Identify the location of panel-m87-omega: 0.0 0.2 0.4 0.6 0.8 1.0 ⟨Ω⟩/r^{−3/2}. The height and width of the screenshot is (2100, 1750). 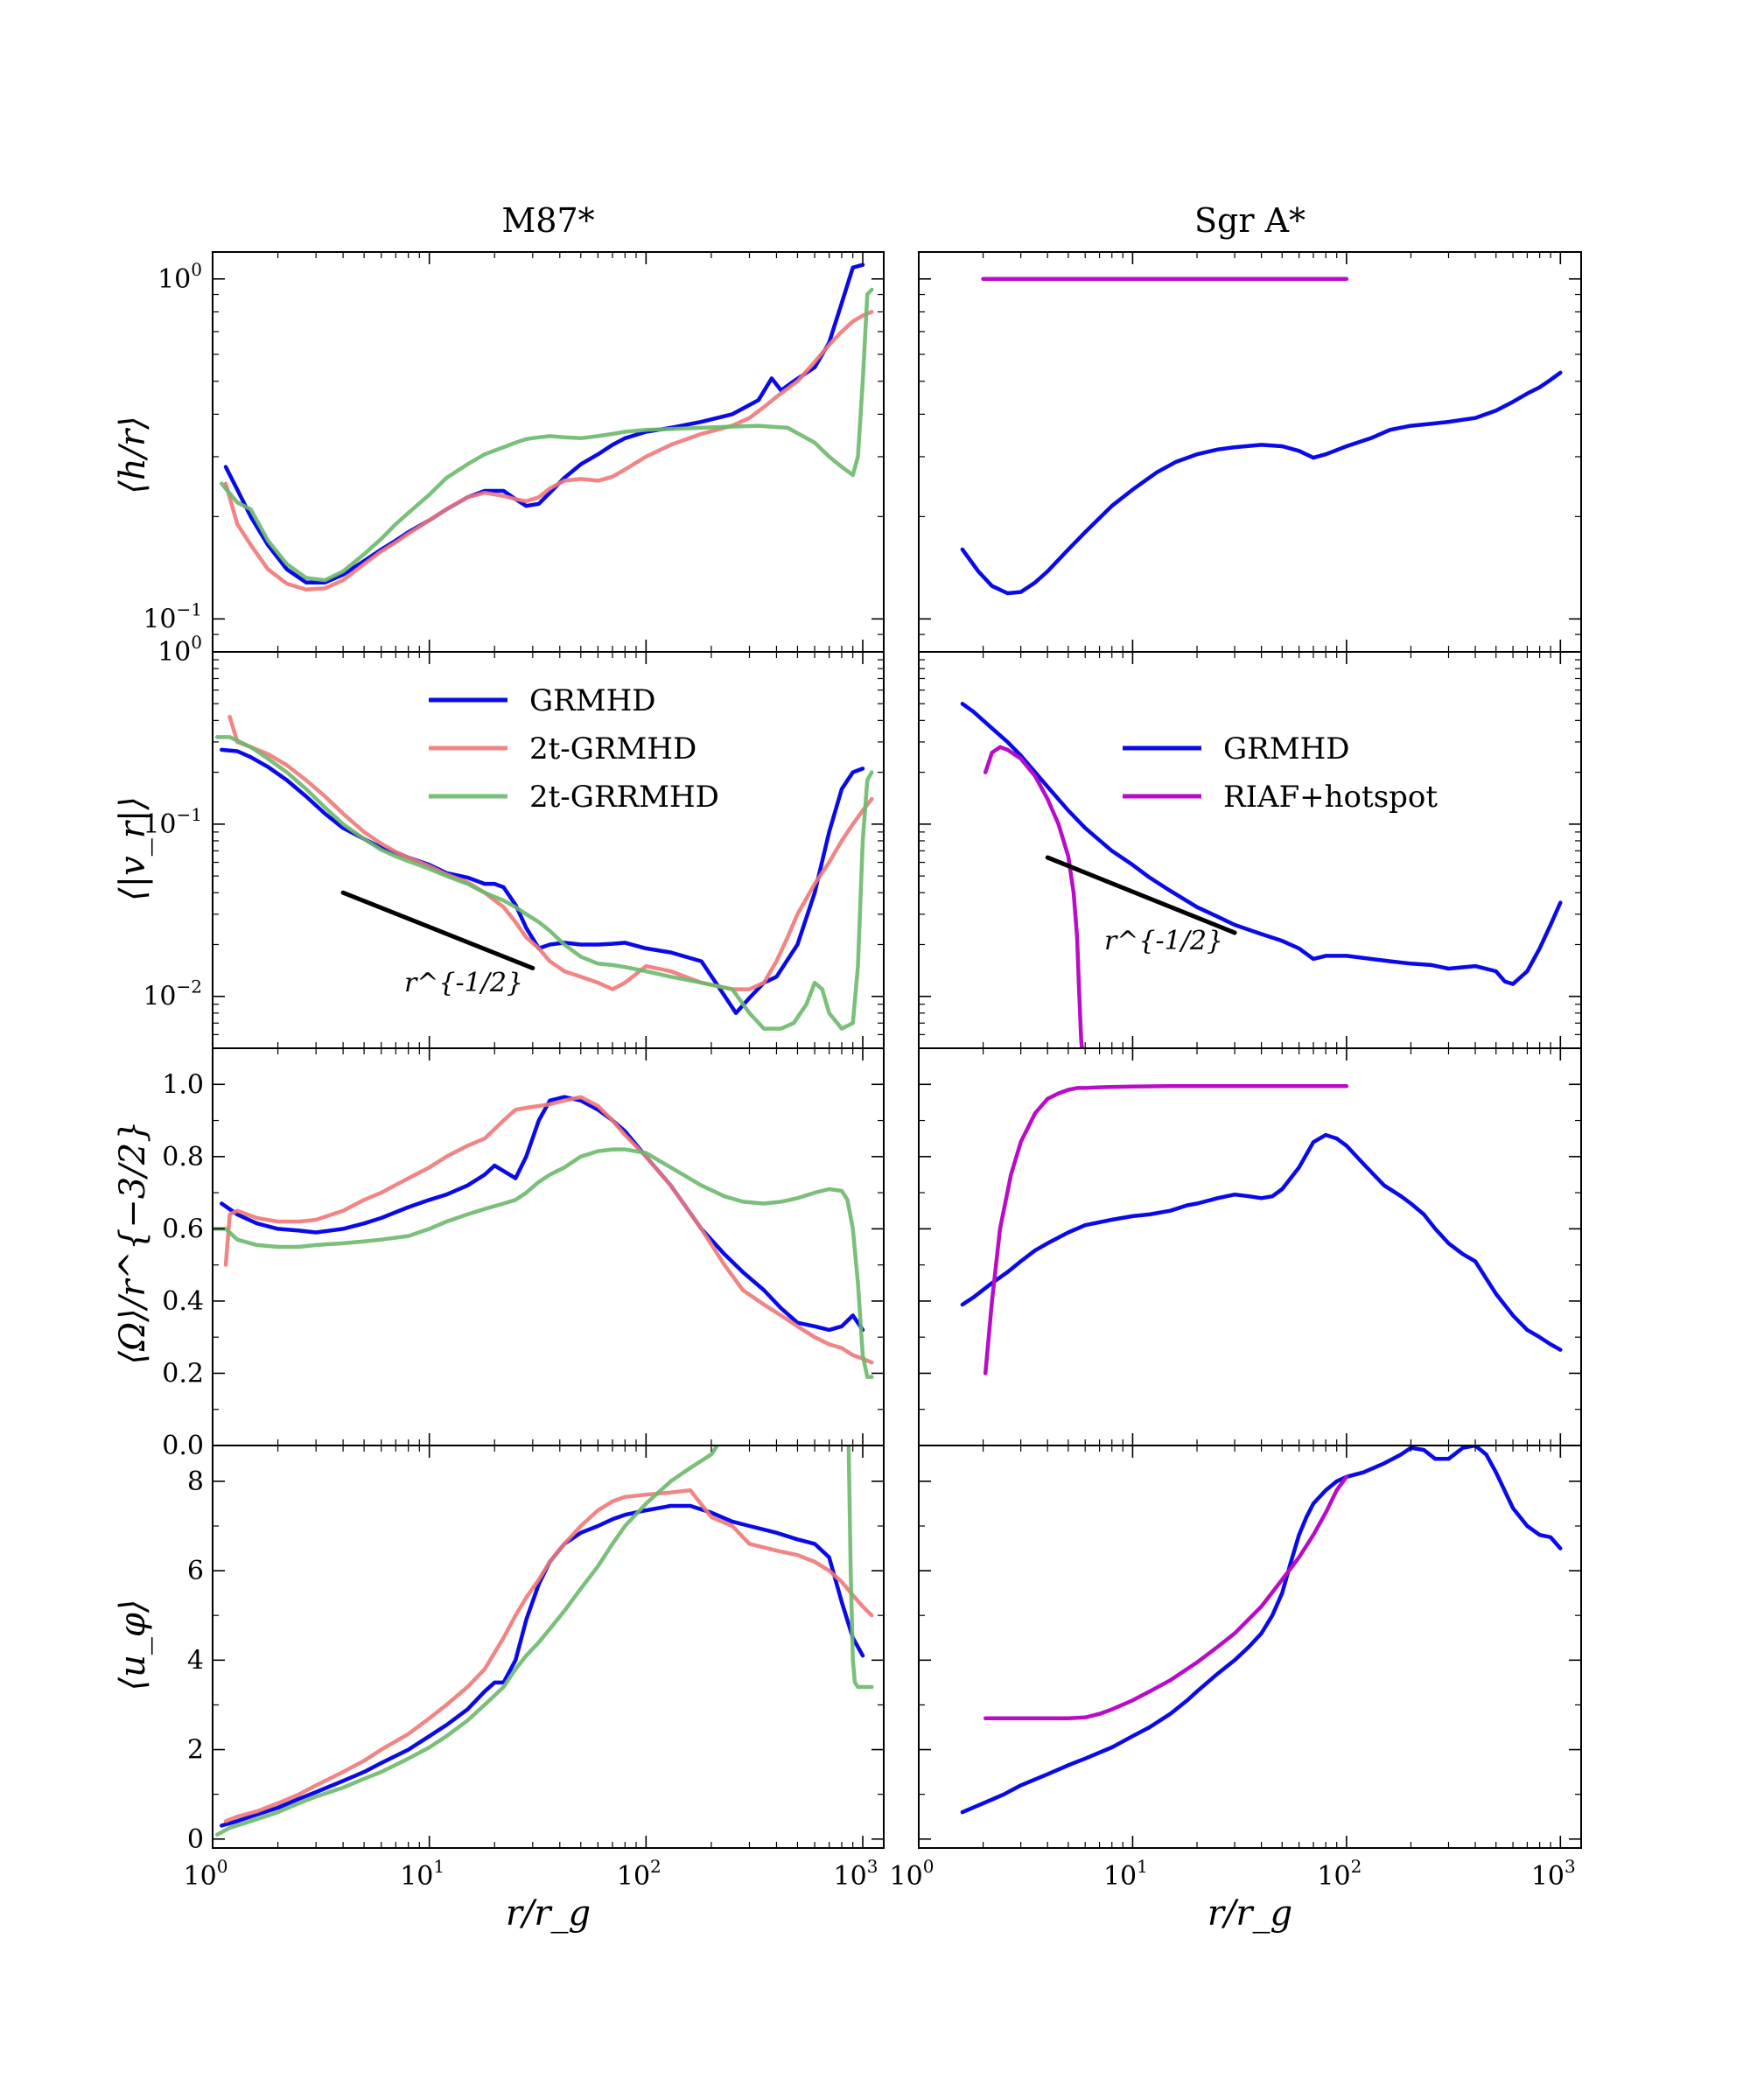
(499, 1254).